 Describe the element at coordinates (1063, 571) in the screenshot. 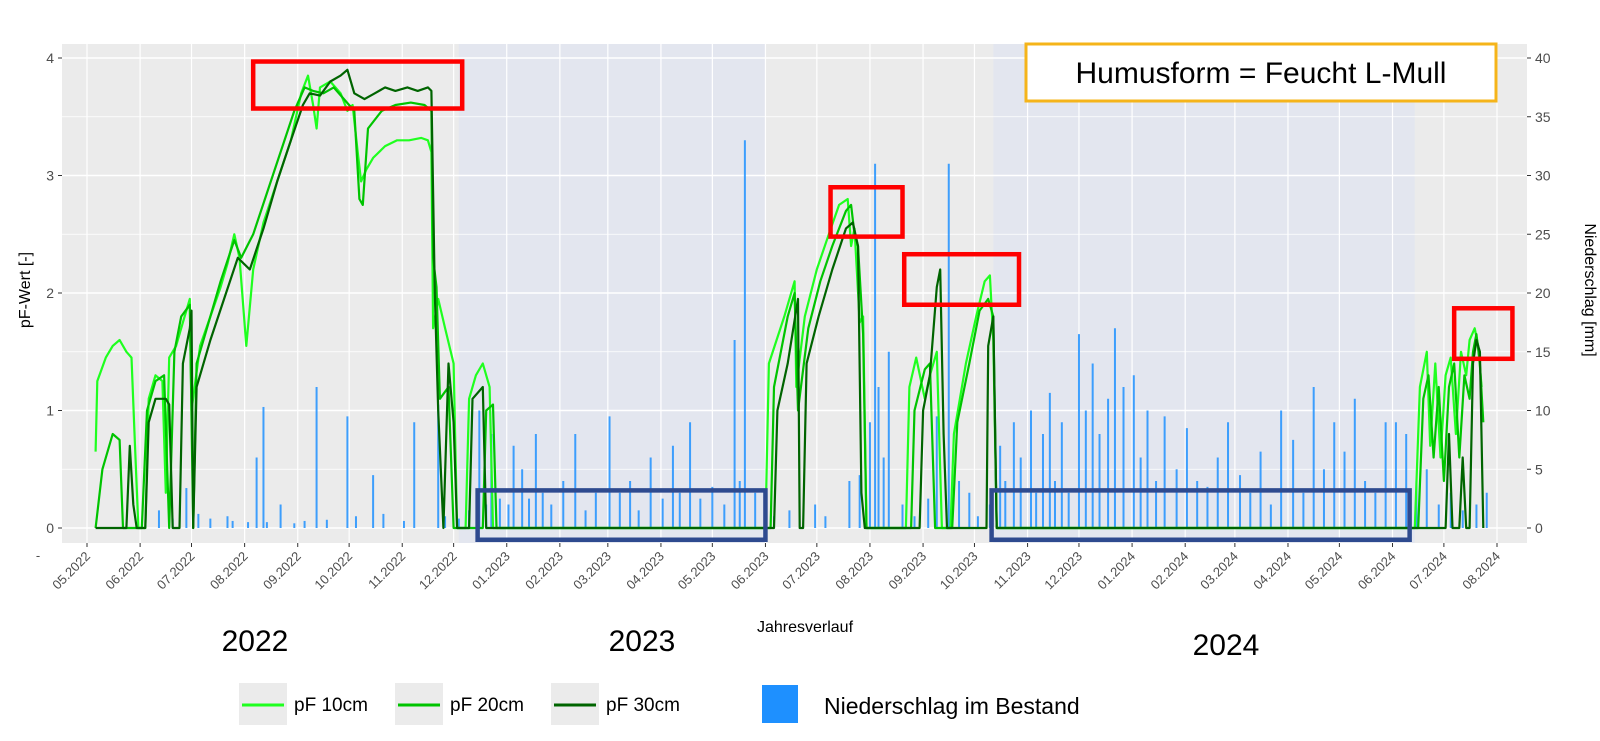

I see `x-tick-label: 12.2023` at that location.